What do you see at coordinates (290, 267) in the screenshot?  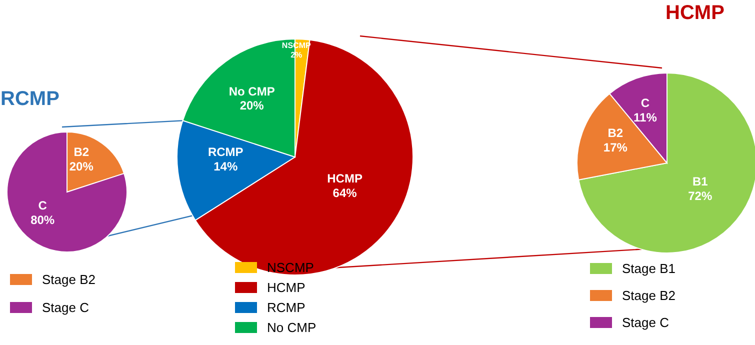 I see `legend-label: NSCMP` at bounding box center [290, 267].